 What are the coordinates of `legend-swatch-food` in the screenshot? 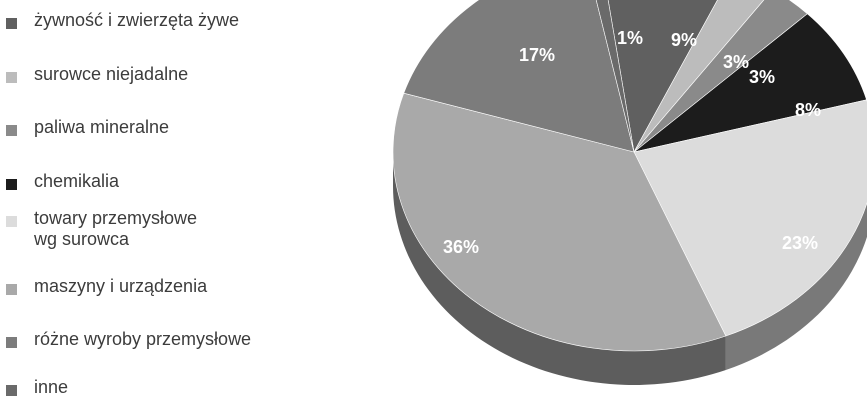 It's located at (11, 23).